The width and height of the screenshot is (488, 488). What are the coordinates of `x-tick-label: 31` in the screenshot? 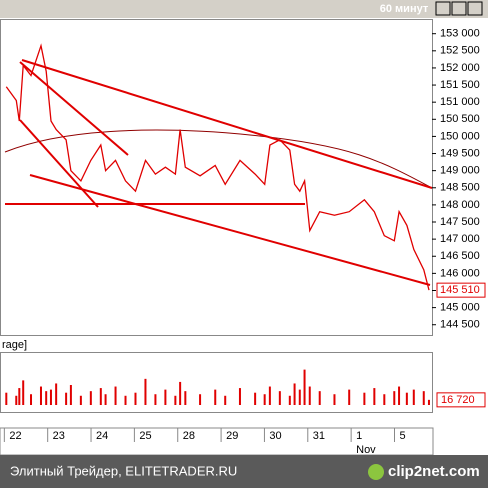 It's located at (319, 436).